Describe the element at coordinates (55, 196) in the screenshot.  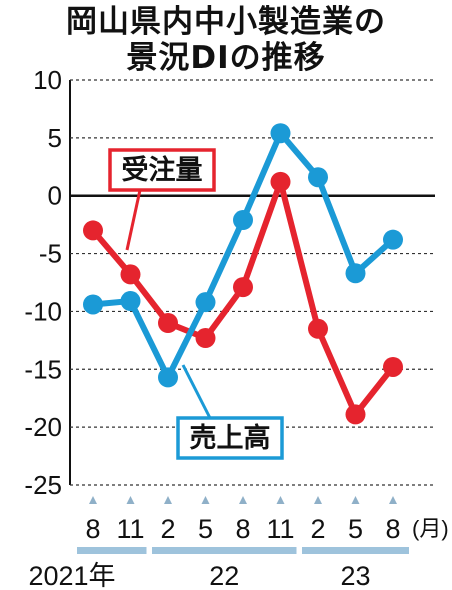
I see `y-tick-label: 0` at that location.